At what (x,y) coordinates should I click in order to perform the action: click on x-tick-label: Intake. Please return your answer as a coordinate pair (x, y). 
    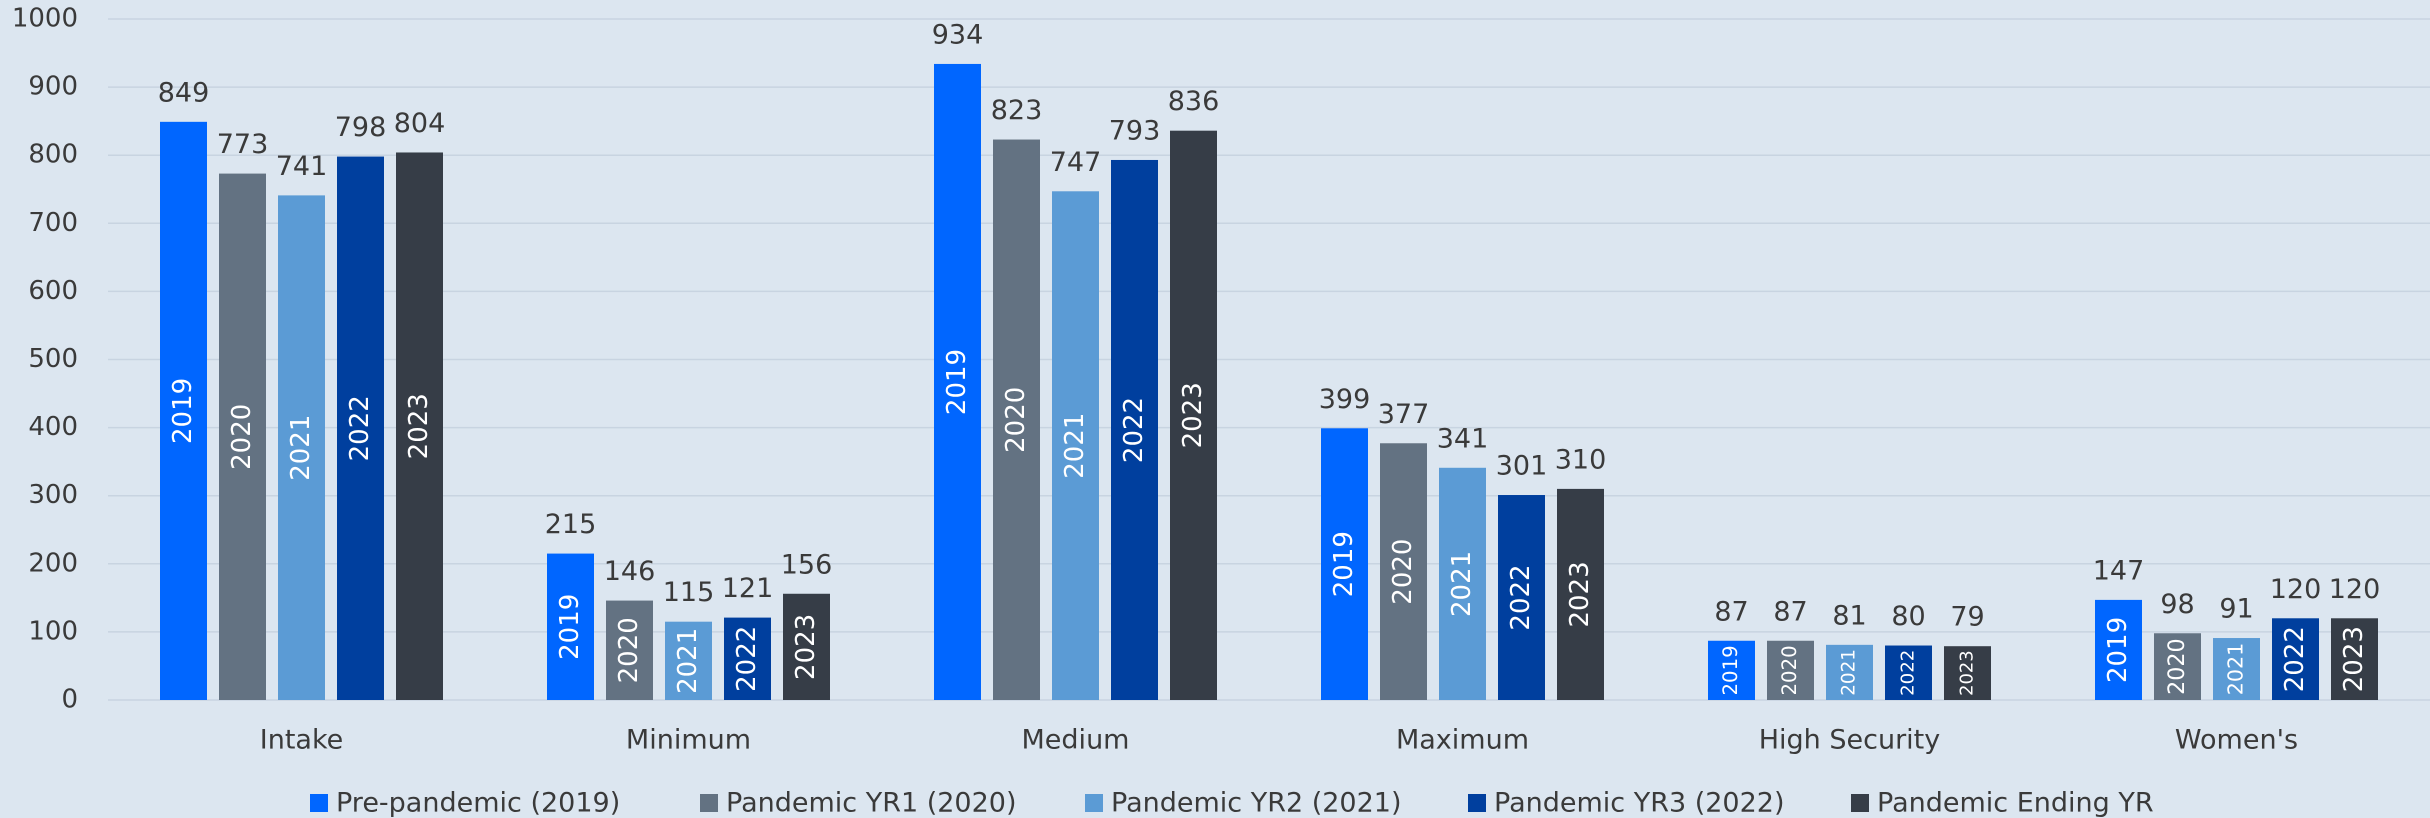
    Looking at the image, I should click on (302, 740).